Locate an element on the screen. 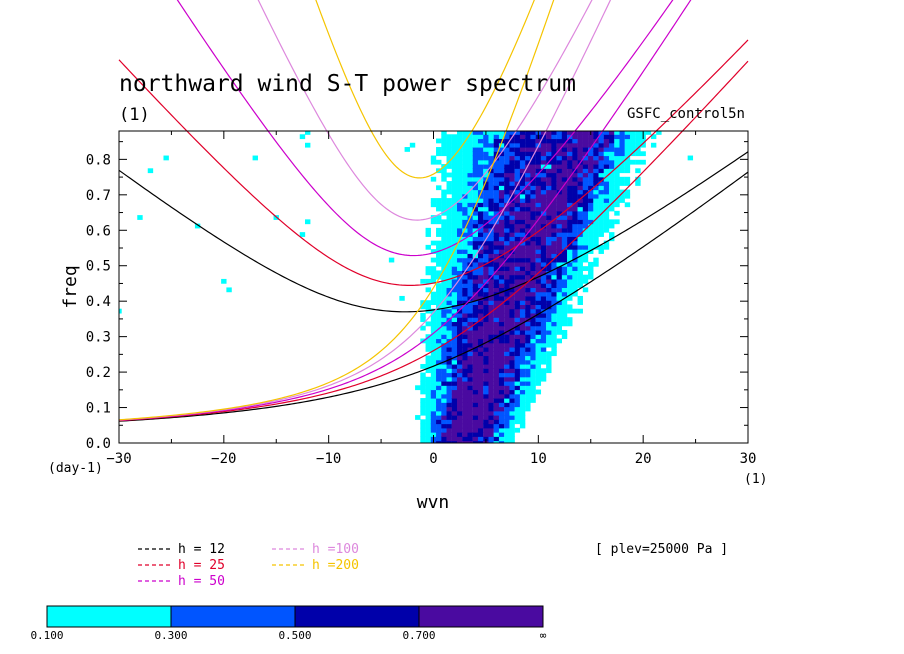 Image resolution: width=904 pixels, height=654 pixels. y-tick-label: 0.5 is located at coordinates (98, 267).